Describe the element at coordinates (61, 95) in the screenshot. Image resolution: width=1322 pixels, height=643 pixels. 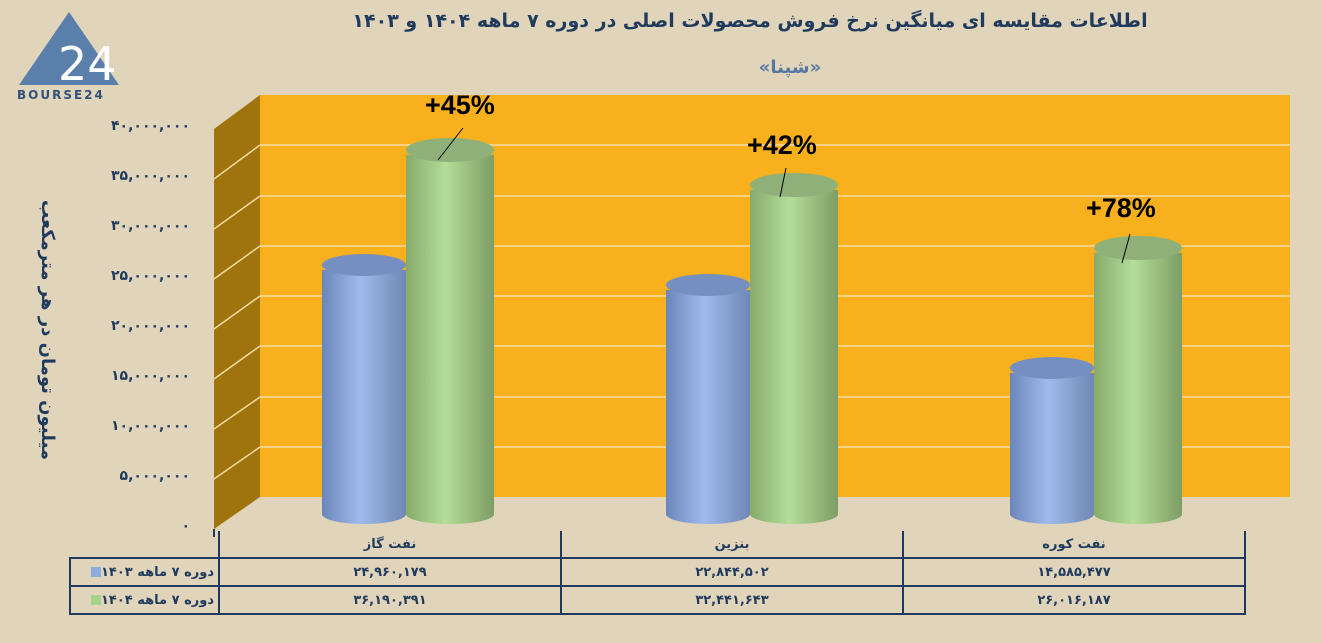
I see `logo-text: BOURSE24` at that location.